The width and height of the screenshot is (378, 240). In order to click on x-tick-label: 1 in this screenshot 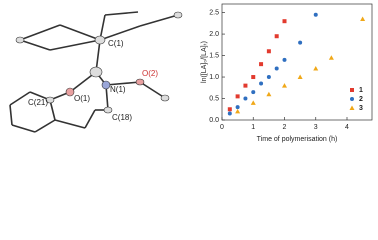, I will do `click(253, 127)`.